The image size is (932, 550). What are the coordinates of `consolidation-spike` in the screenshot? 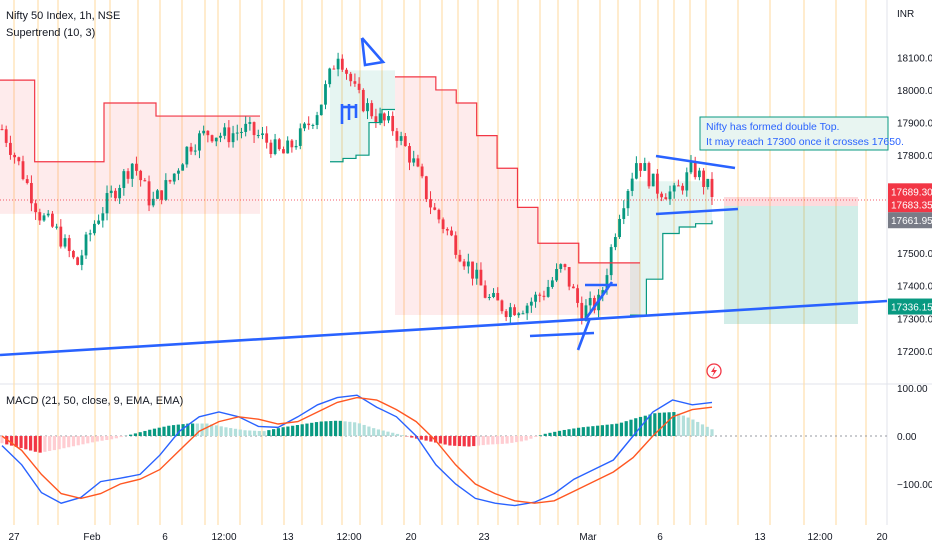 It's located at (584, 334).